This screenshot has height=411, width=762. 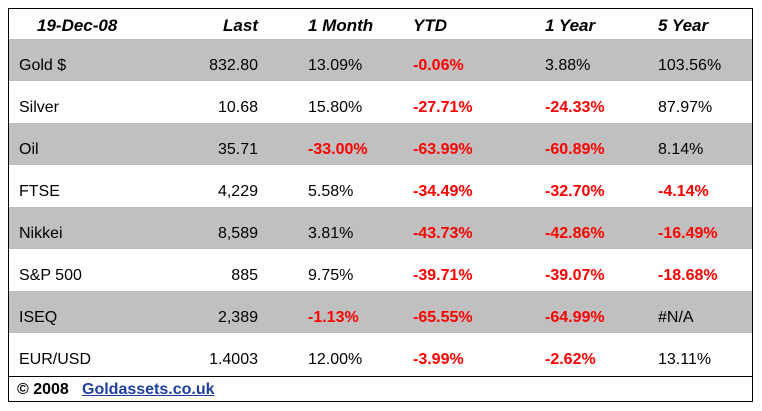 What do you see at coordinates (690, 65) in the screenshot?
I see `value-cell: 103.56%` at bounding box center [690, 65].